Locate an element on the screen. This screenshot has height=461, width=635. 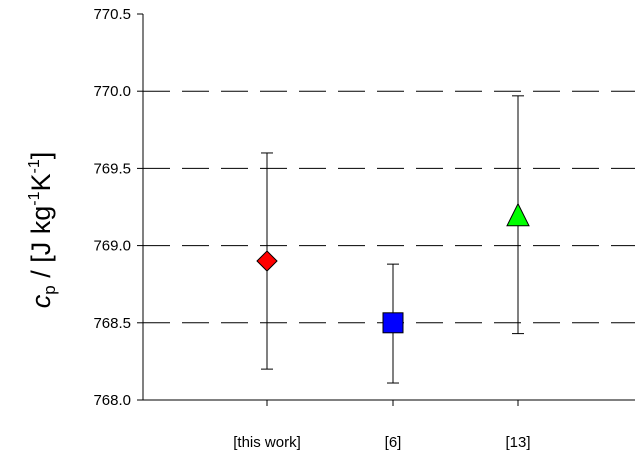
ylabel-subscript: p is located at coordinates (49, 289).